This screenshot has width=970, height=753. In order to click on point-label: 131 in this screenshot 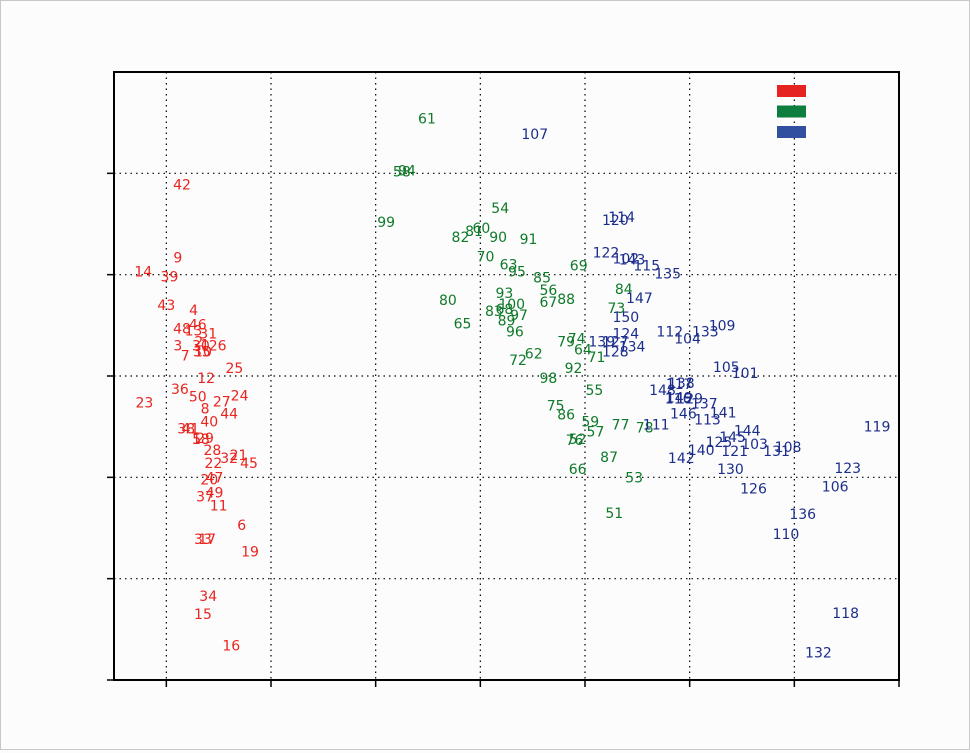, I will do `click(776, 452)`.